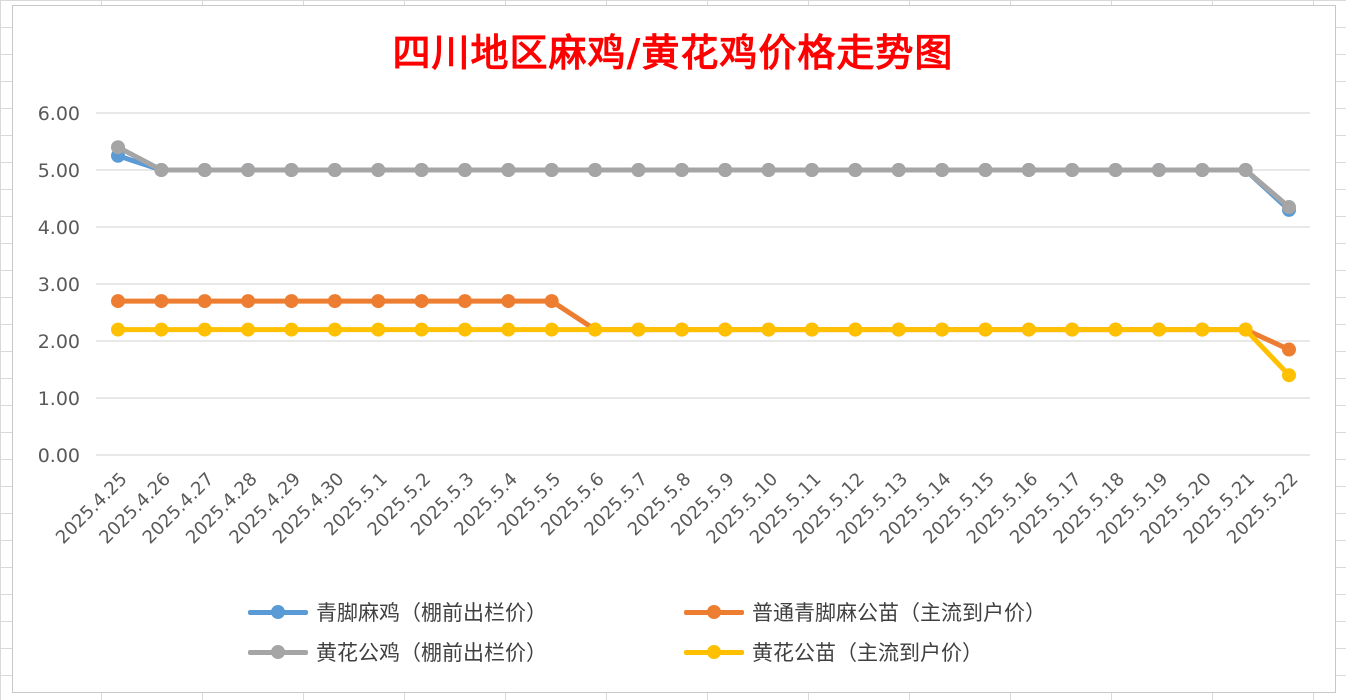 This screenshot has height=700, width=1346. What do you see at coordinates (431, 613) in the screenshot?
I see `legend-label: 青脚麻鸡（棚前出栏价）` at bounding box center [431, 613].